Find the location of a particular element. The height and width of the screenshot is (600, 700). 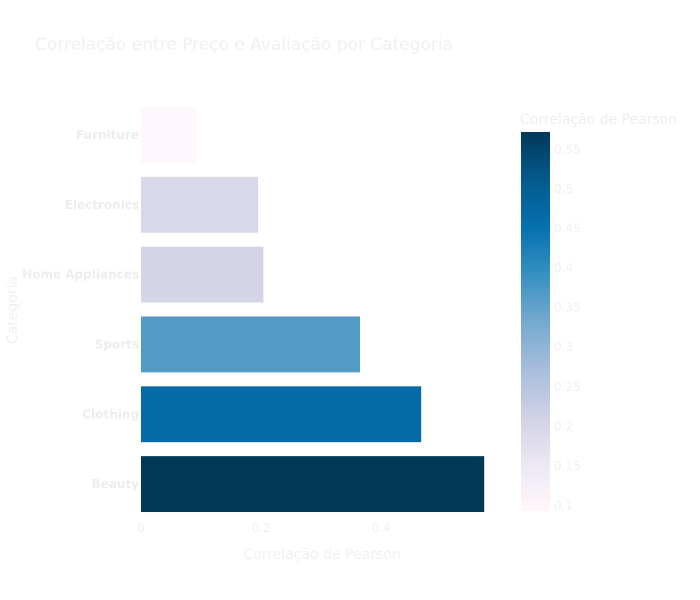

bar-sports is located at coordinates (250, 344).